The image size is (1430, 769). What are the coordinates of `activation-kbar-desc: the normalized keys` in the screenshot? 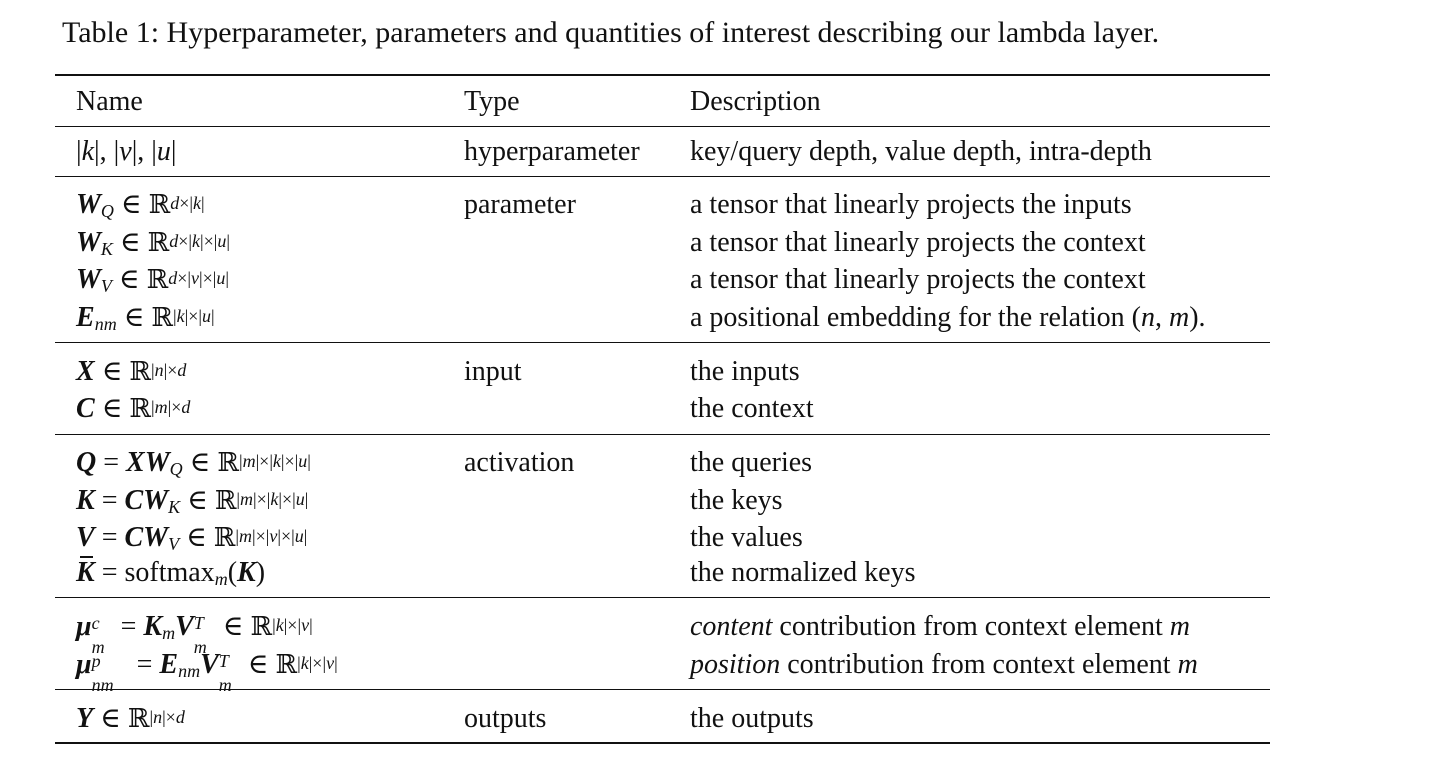 It's located at (803, 572).